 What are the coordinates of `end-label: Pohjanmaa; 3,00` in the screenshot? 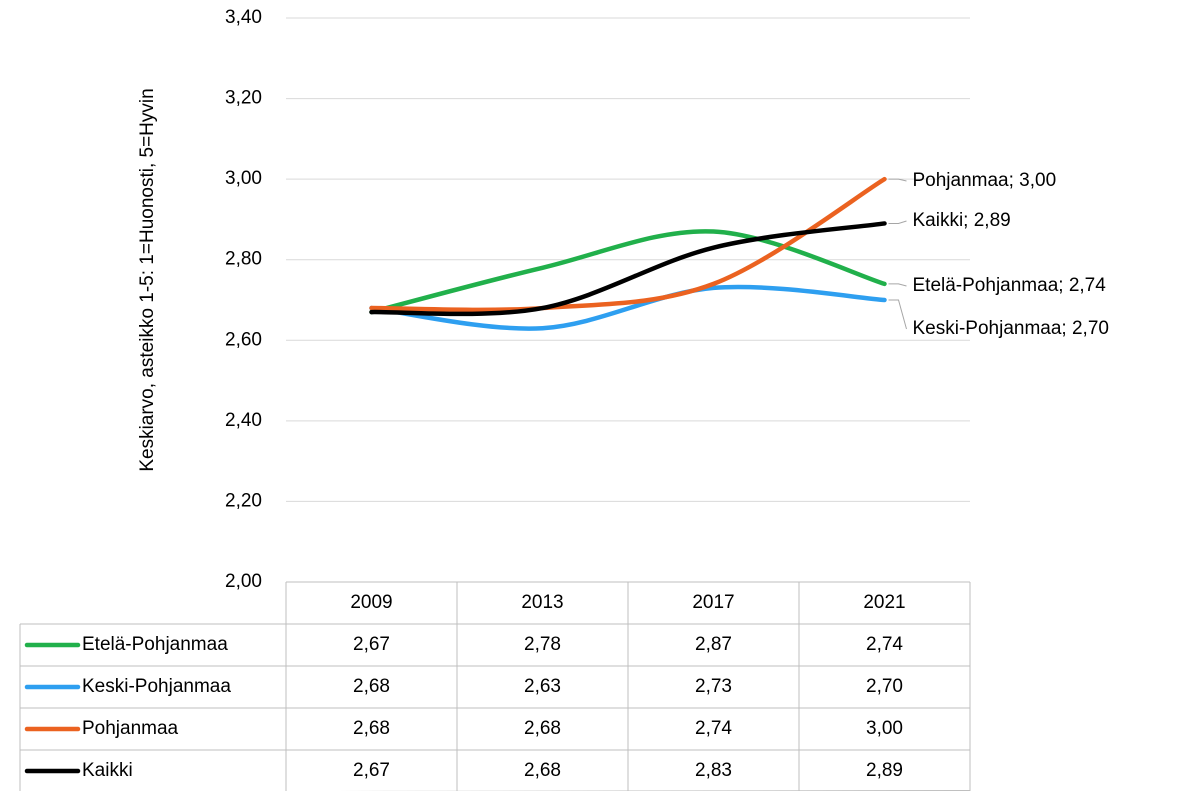 It's located at (985, 180).